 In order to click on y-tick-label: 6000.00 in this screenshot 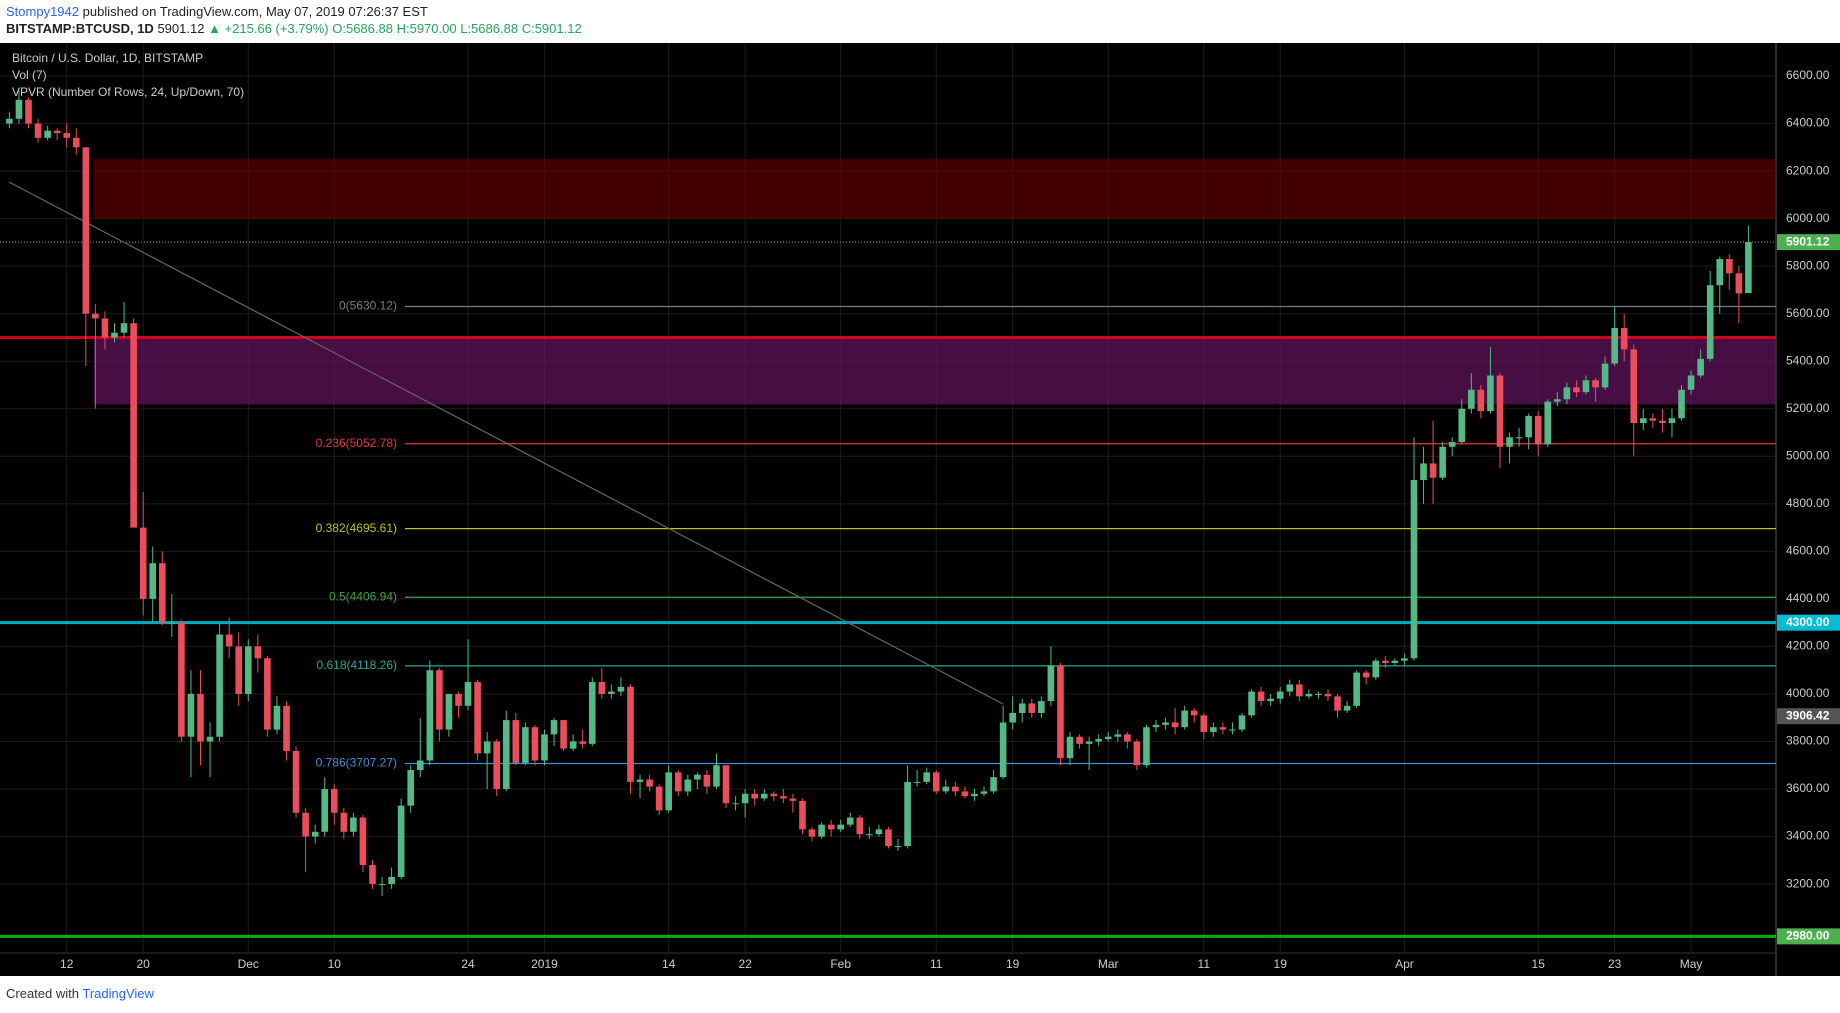, I will do `click(1808, 218)`.